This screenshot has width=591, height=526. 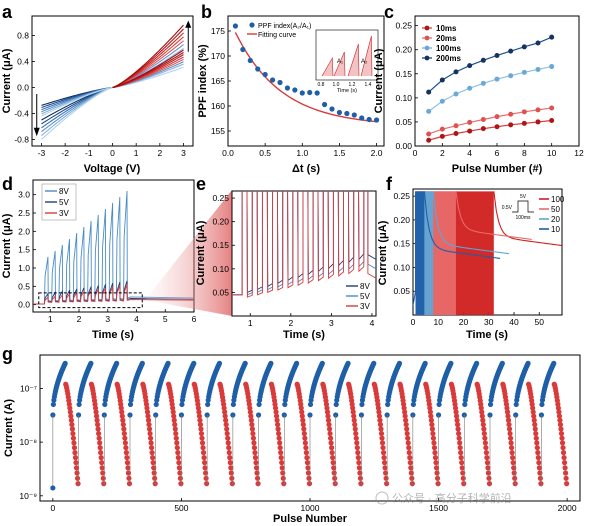 I want to click on y-tick-label-a-4: 0.8, so click(x=23, y=36).